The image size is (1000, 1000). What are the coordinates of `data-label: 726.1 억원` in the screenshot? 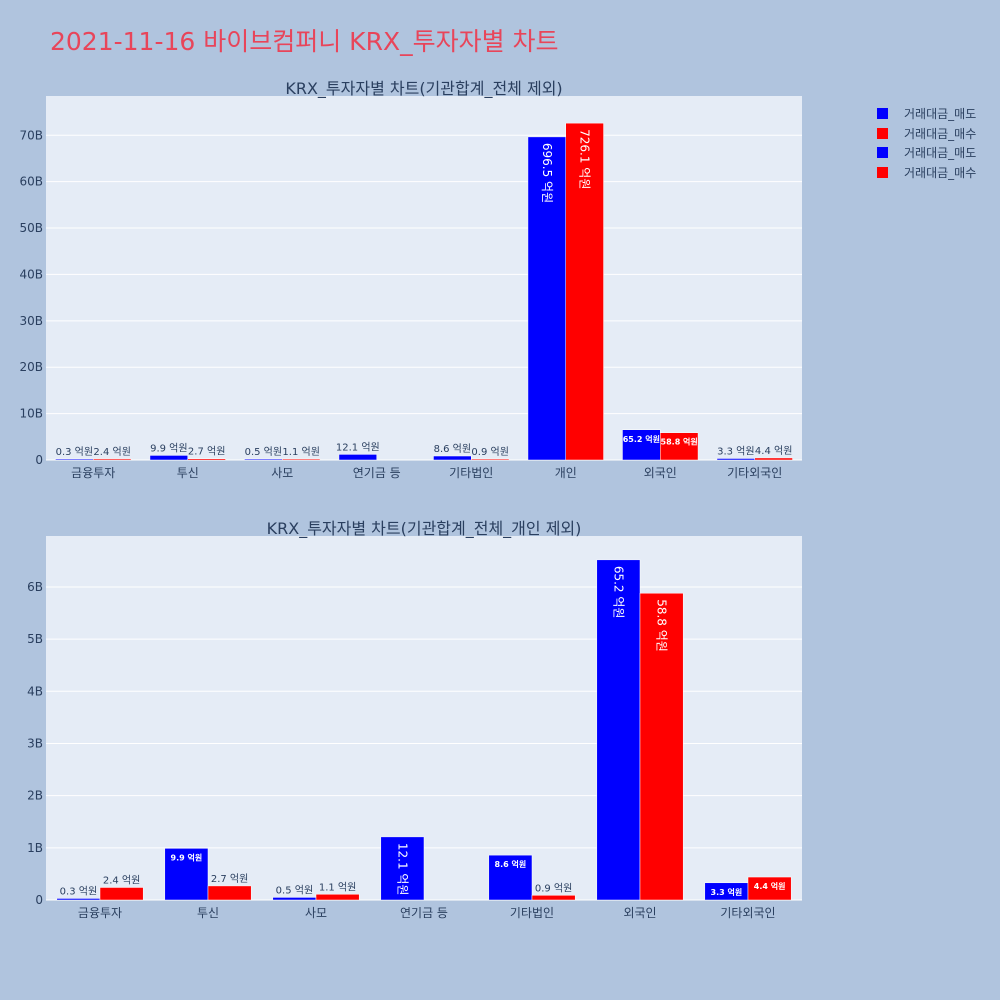 It's located at (585, 159).